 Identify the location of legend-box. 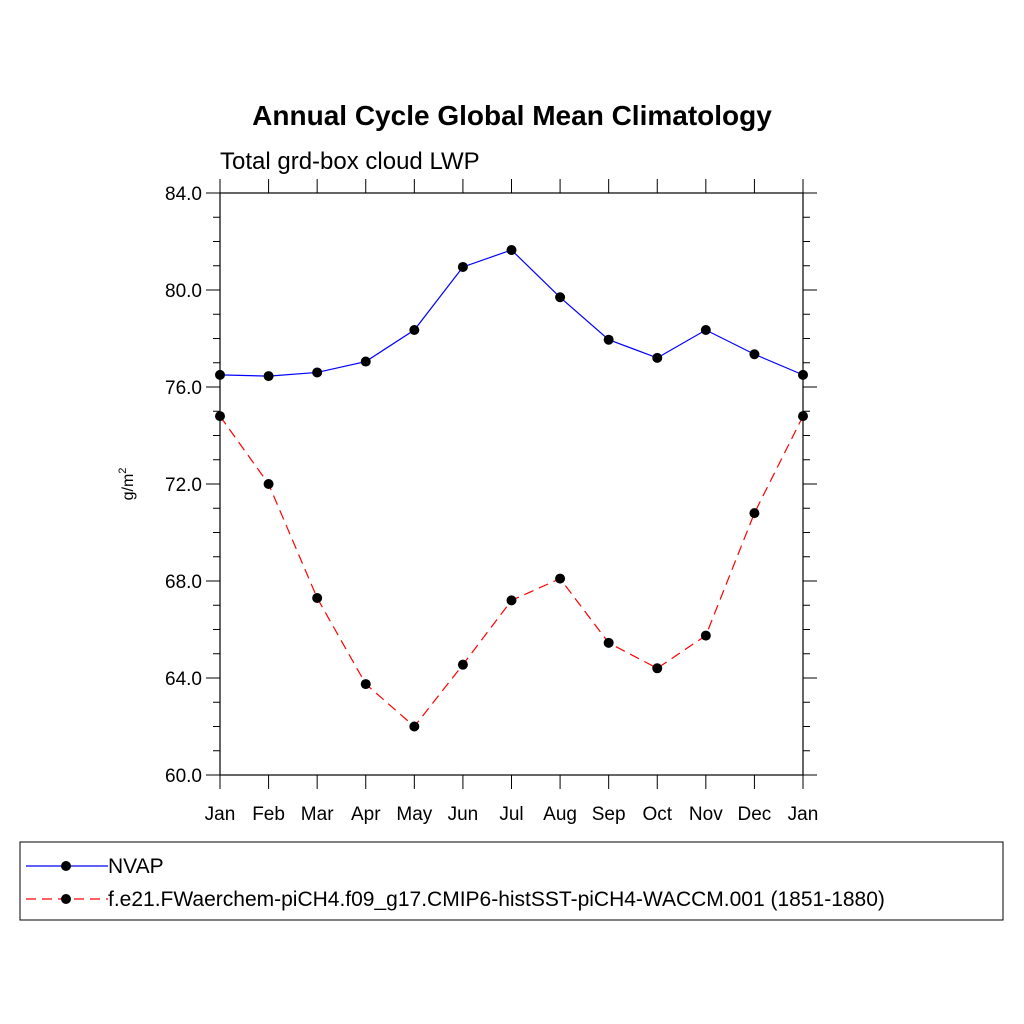
(511, 881).